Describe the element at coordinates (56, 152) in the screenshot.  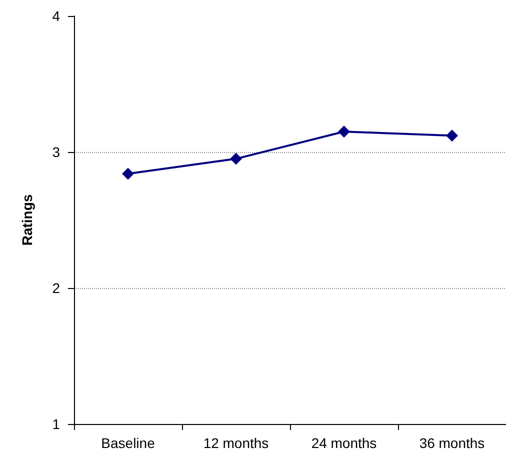
I see `y-tick-label: 3` at that location.